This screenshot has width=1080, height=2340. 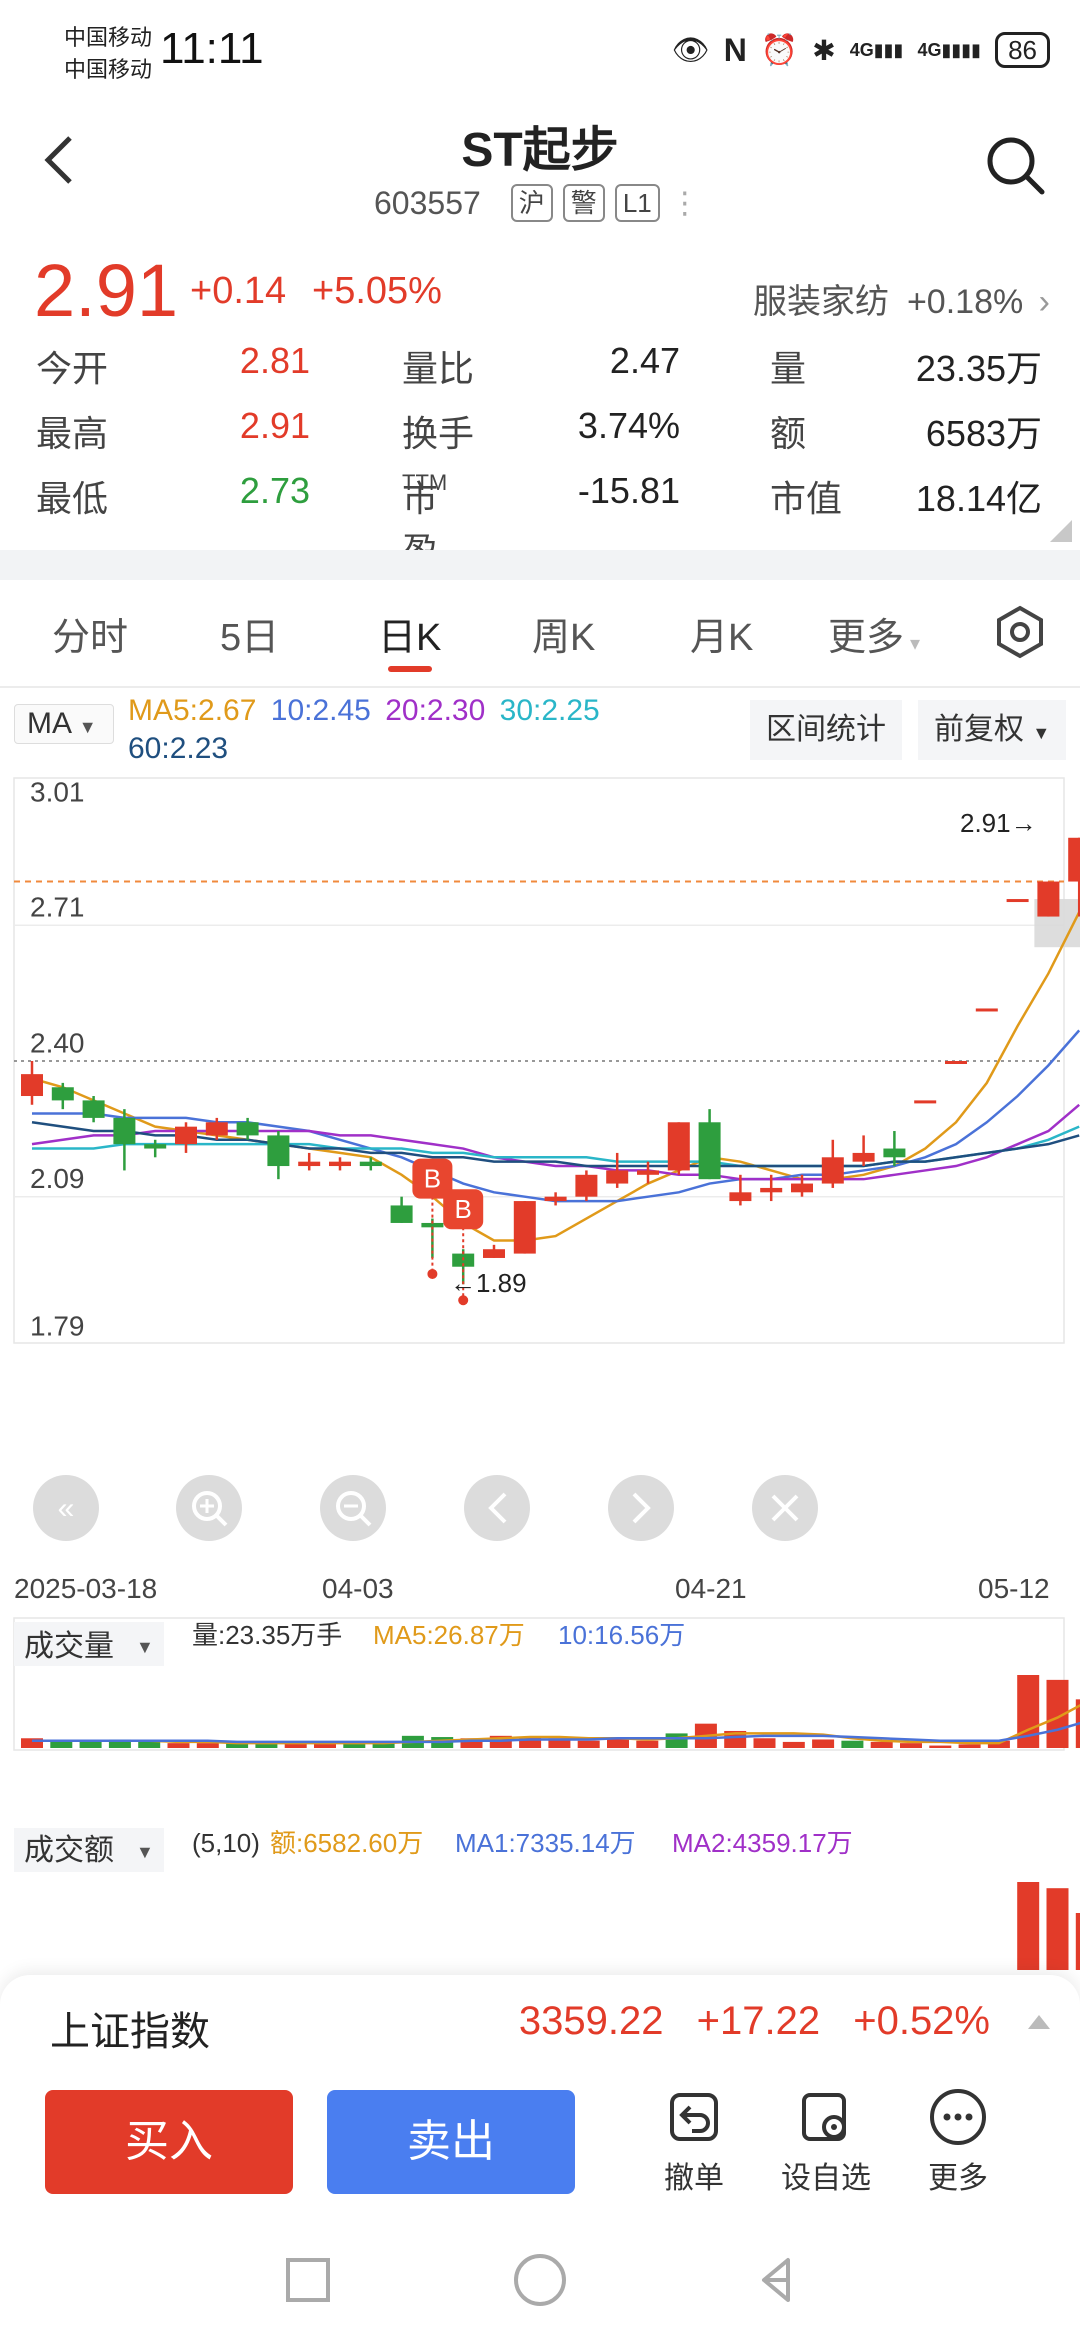 What do you see at coordinates (451, 2142) in the screenshot?
I see `sell-button: 卖出` at bounding box center [451, 2142].